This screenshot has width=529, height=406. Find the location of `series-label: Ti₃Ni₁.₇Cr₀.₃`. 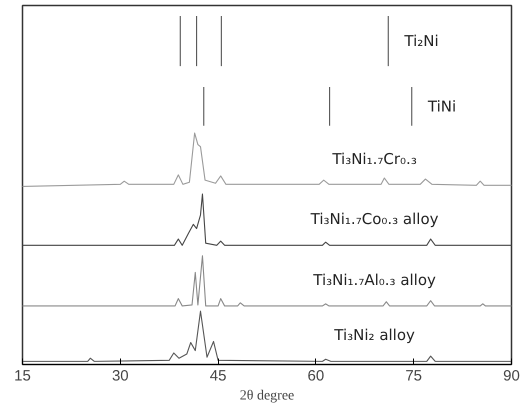

series-label: Ti₃Ni₁.₇Cr₀.₃ is located at coordinates (374, 159).